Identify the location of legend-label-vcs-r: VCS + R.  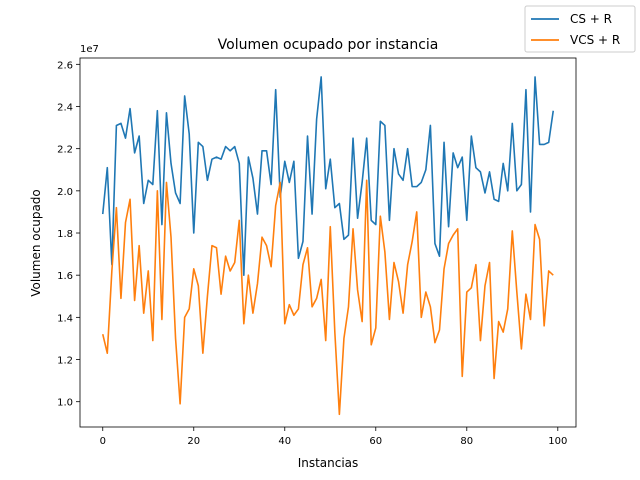
(595, 40).